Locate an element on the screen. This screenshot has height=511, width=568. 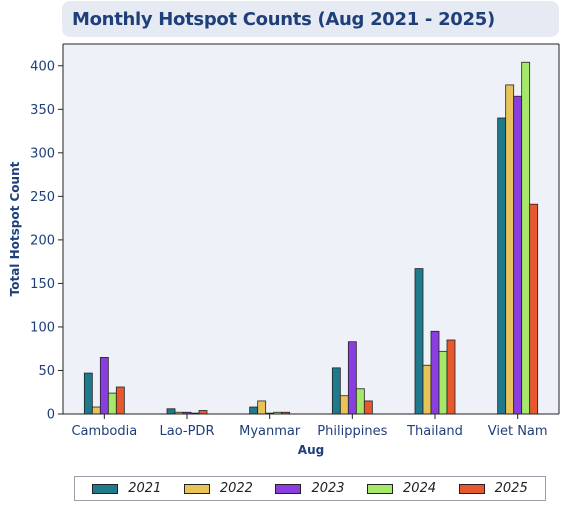
bar-2025-thailand is located at coordinates (451, 377).